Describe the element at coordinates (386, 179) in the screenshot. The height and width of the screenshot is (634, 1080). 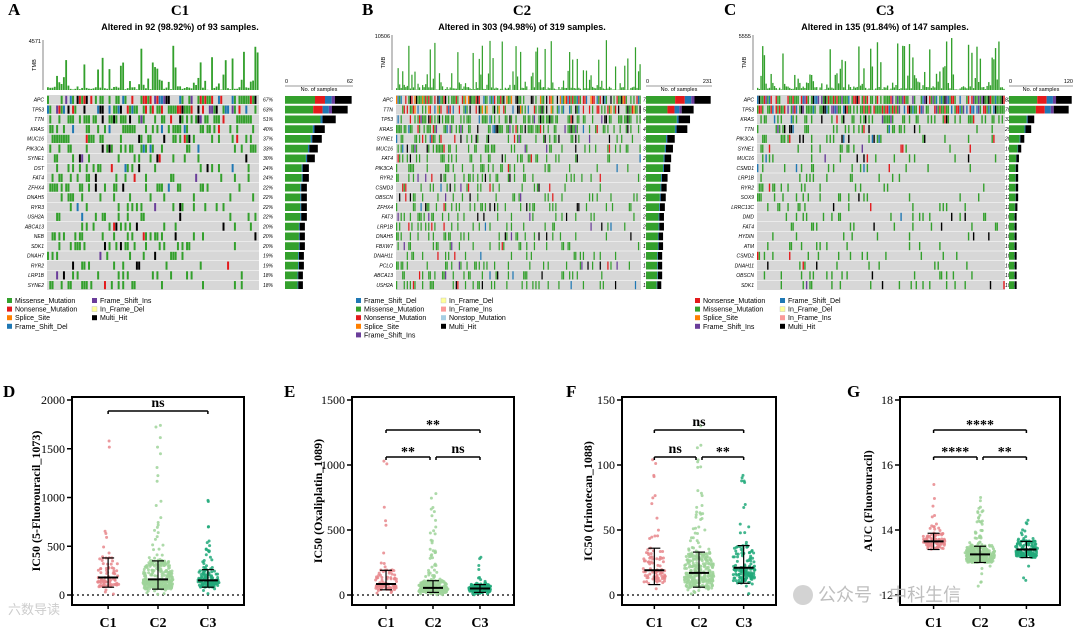
I see `gene-label: RYR2` at that location.